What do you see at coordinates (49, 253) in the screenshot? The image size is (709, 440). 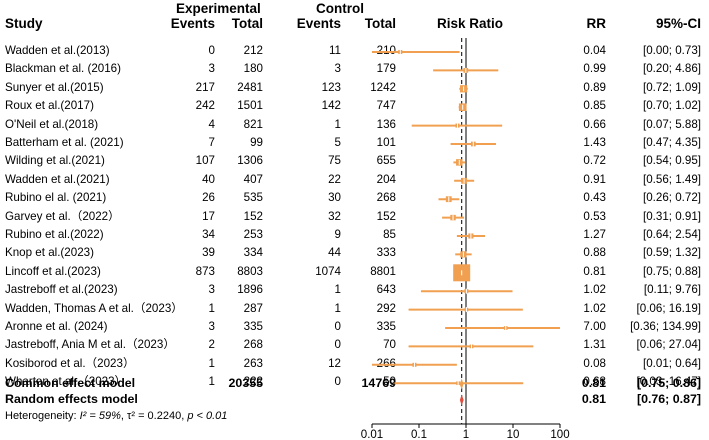 I see `study-name: Knop et al.(2023)` at bounding box center [49, 253].